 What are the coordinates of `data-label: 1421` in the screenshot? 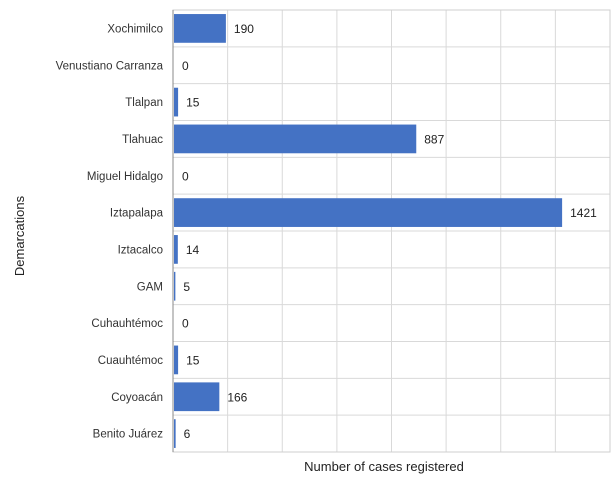 It's located at (583, 213).